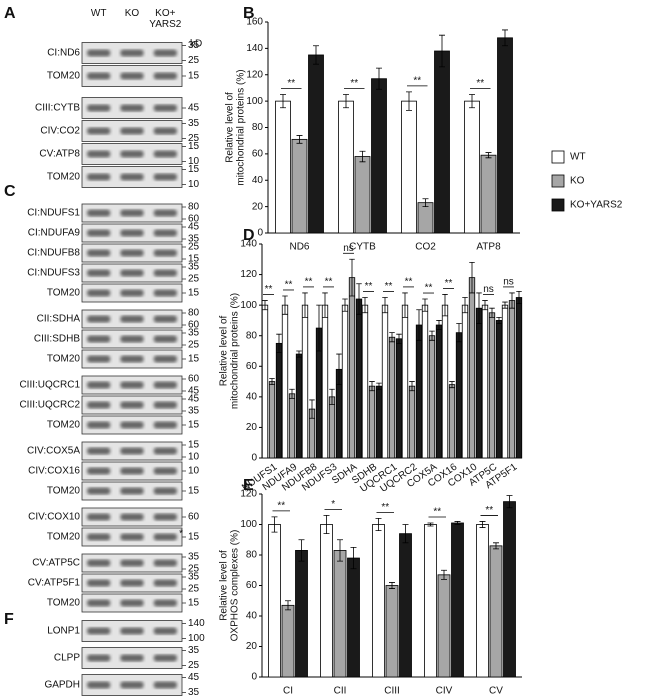 This screenshot has width=658, height=699. I want to click on row-label: TOM20, so click(64, 537).